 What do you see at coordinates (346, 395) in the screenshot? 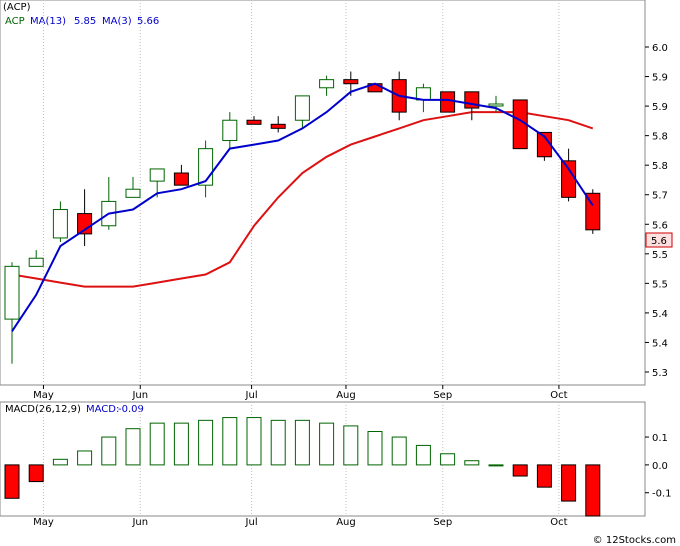
I see `price-x-tick-label: Aug` at bounding box center [346, 395].